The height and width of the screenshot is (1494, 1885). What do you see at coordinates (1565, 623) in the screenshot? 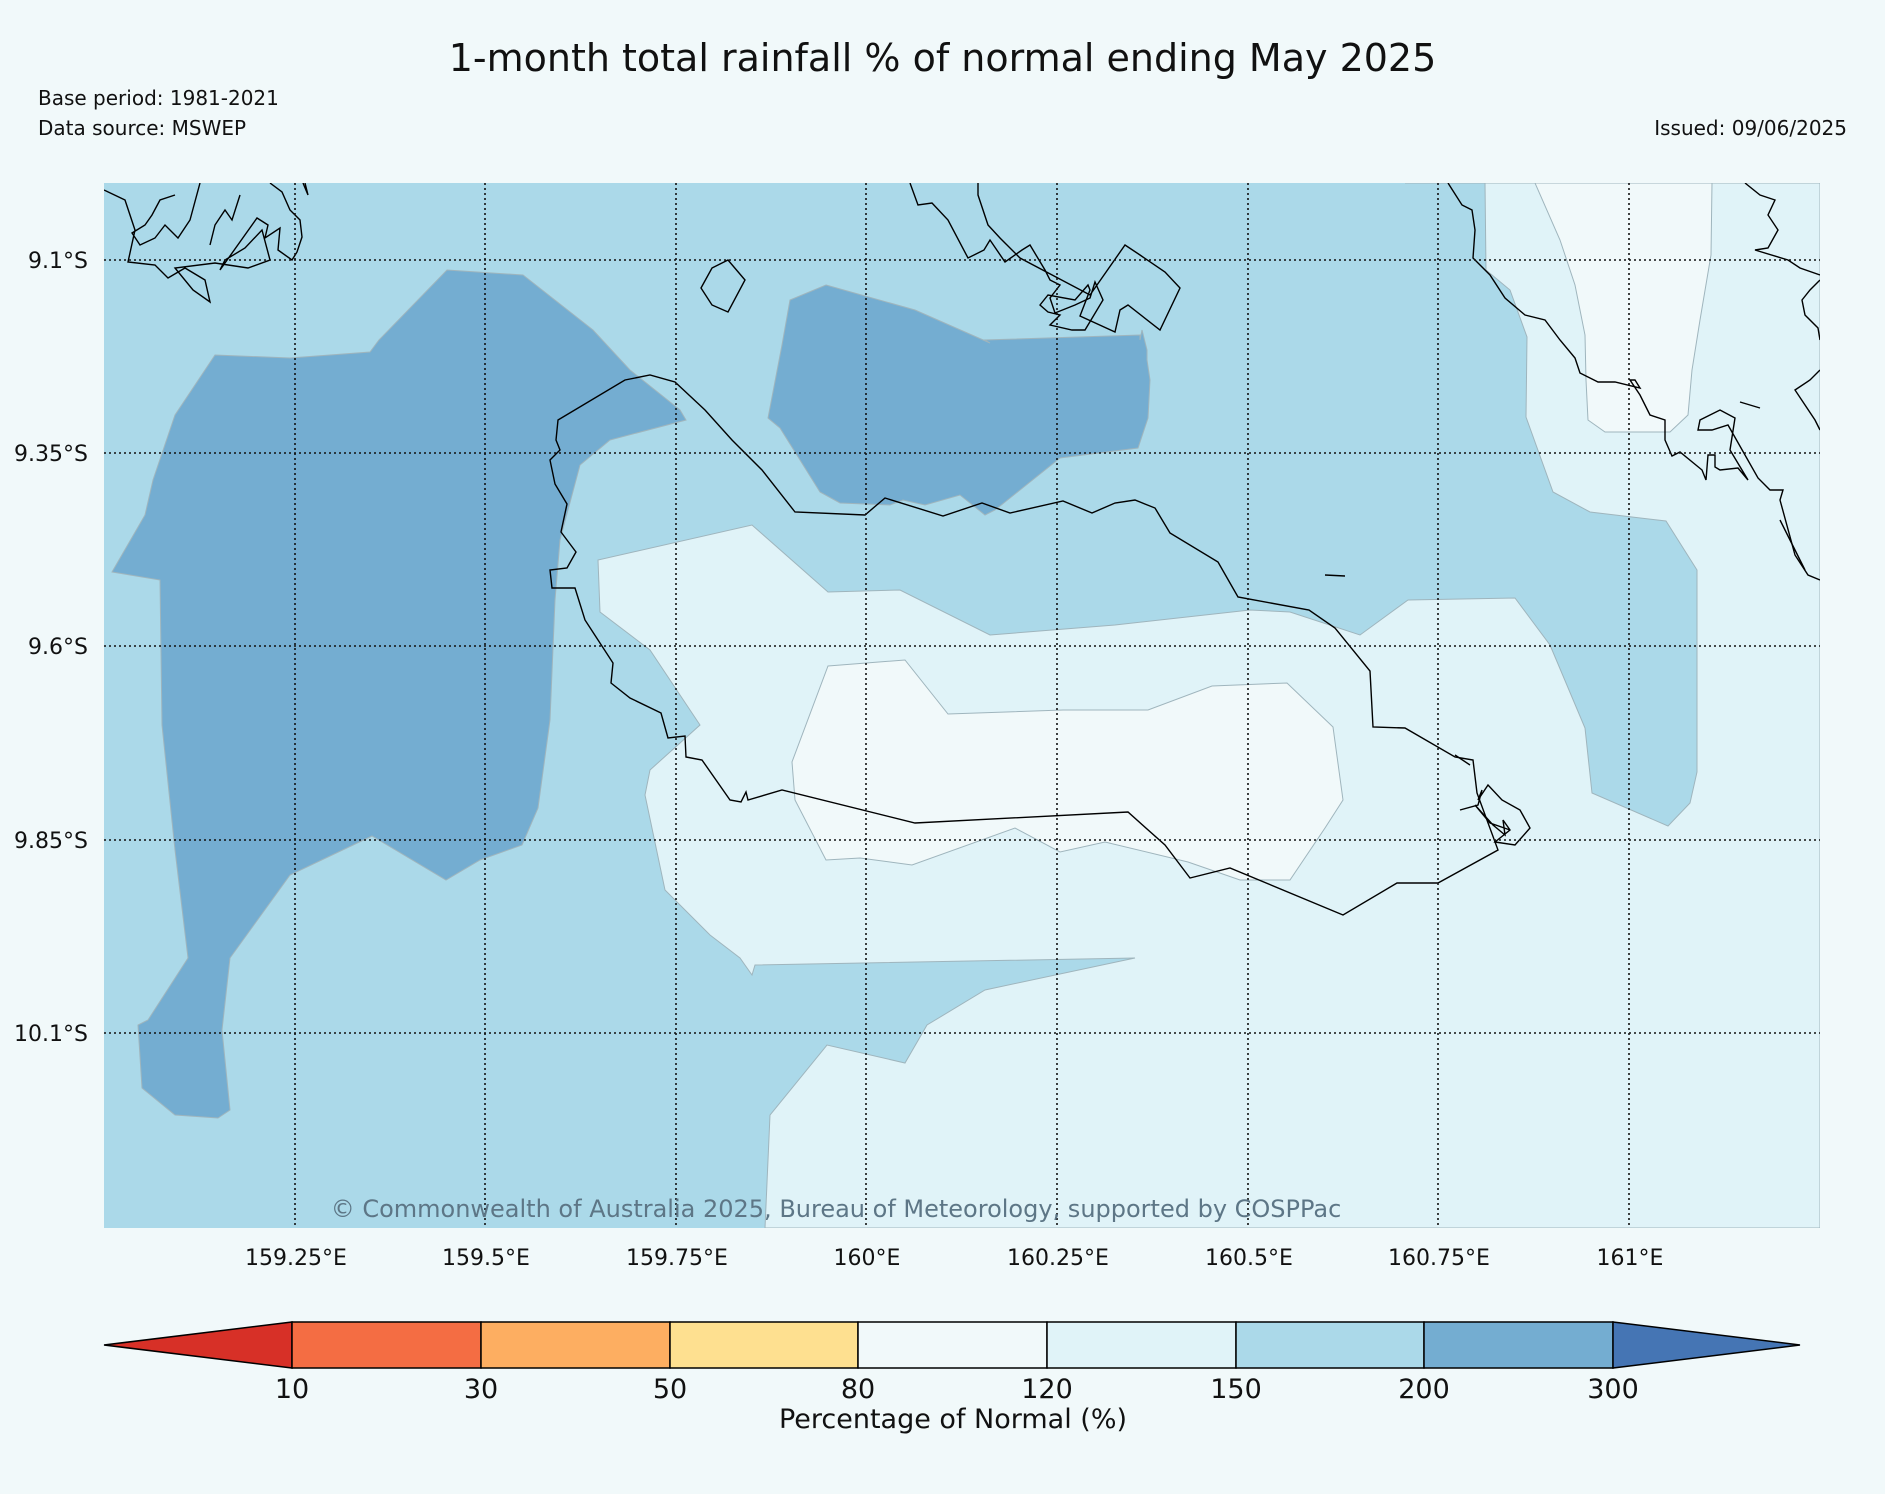
I see `coastline-islets` at bounding box center [1565, 623].